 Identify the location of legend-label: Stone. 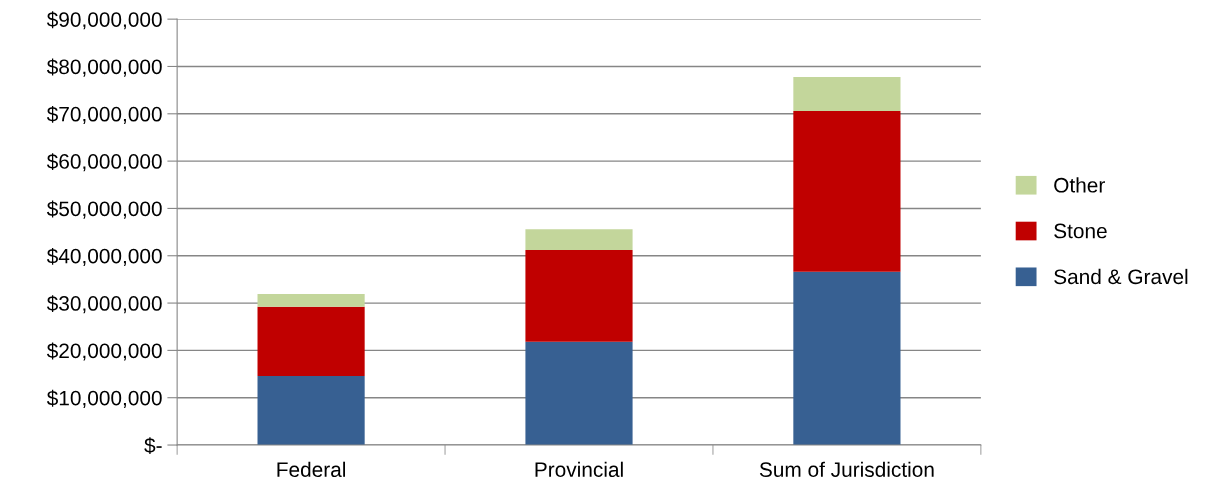
(1080, 231).